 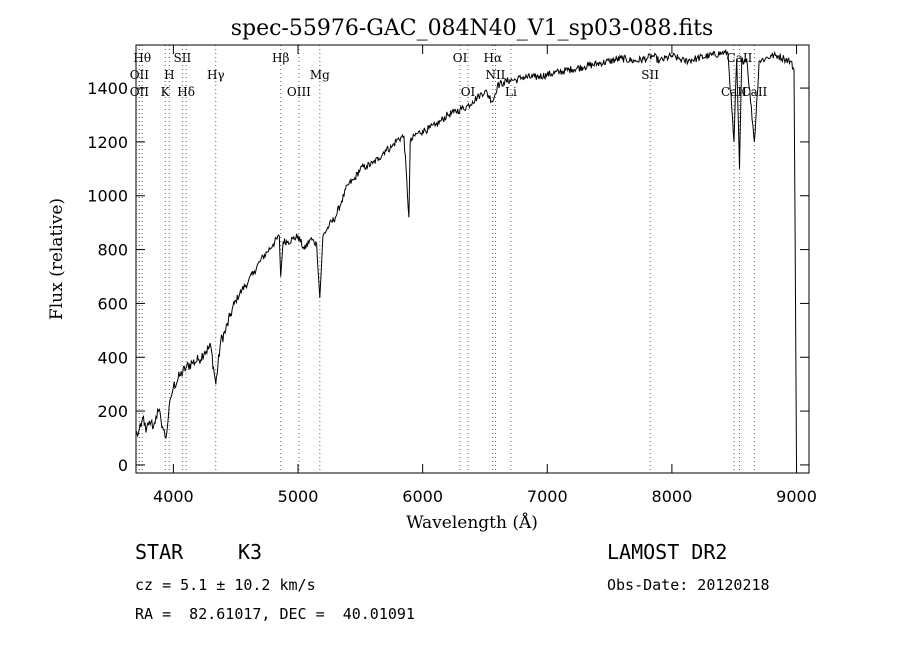 What do you see at coordinates (112, 411) in the screenshot?
I see `y-tick-label: 200` at bounding box center [112, 411].